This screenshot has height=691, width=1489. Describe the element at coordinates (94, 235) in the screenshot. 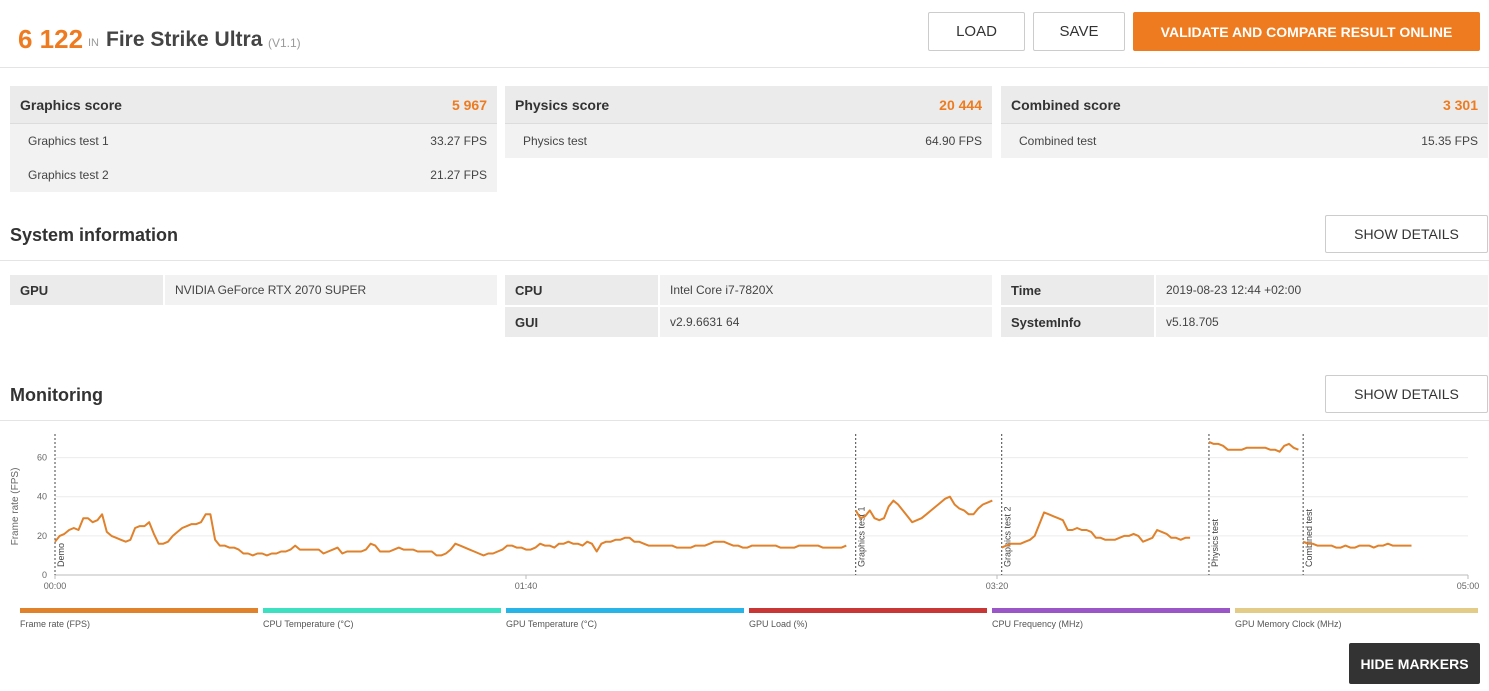

I see `system-information-title: System information` at that location.